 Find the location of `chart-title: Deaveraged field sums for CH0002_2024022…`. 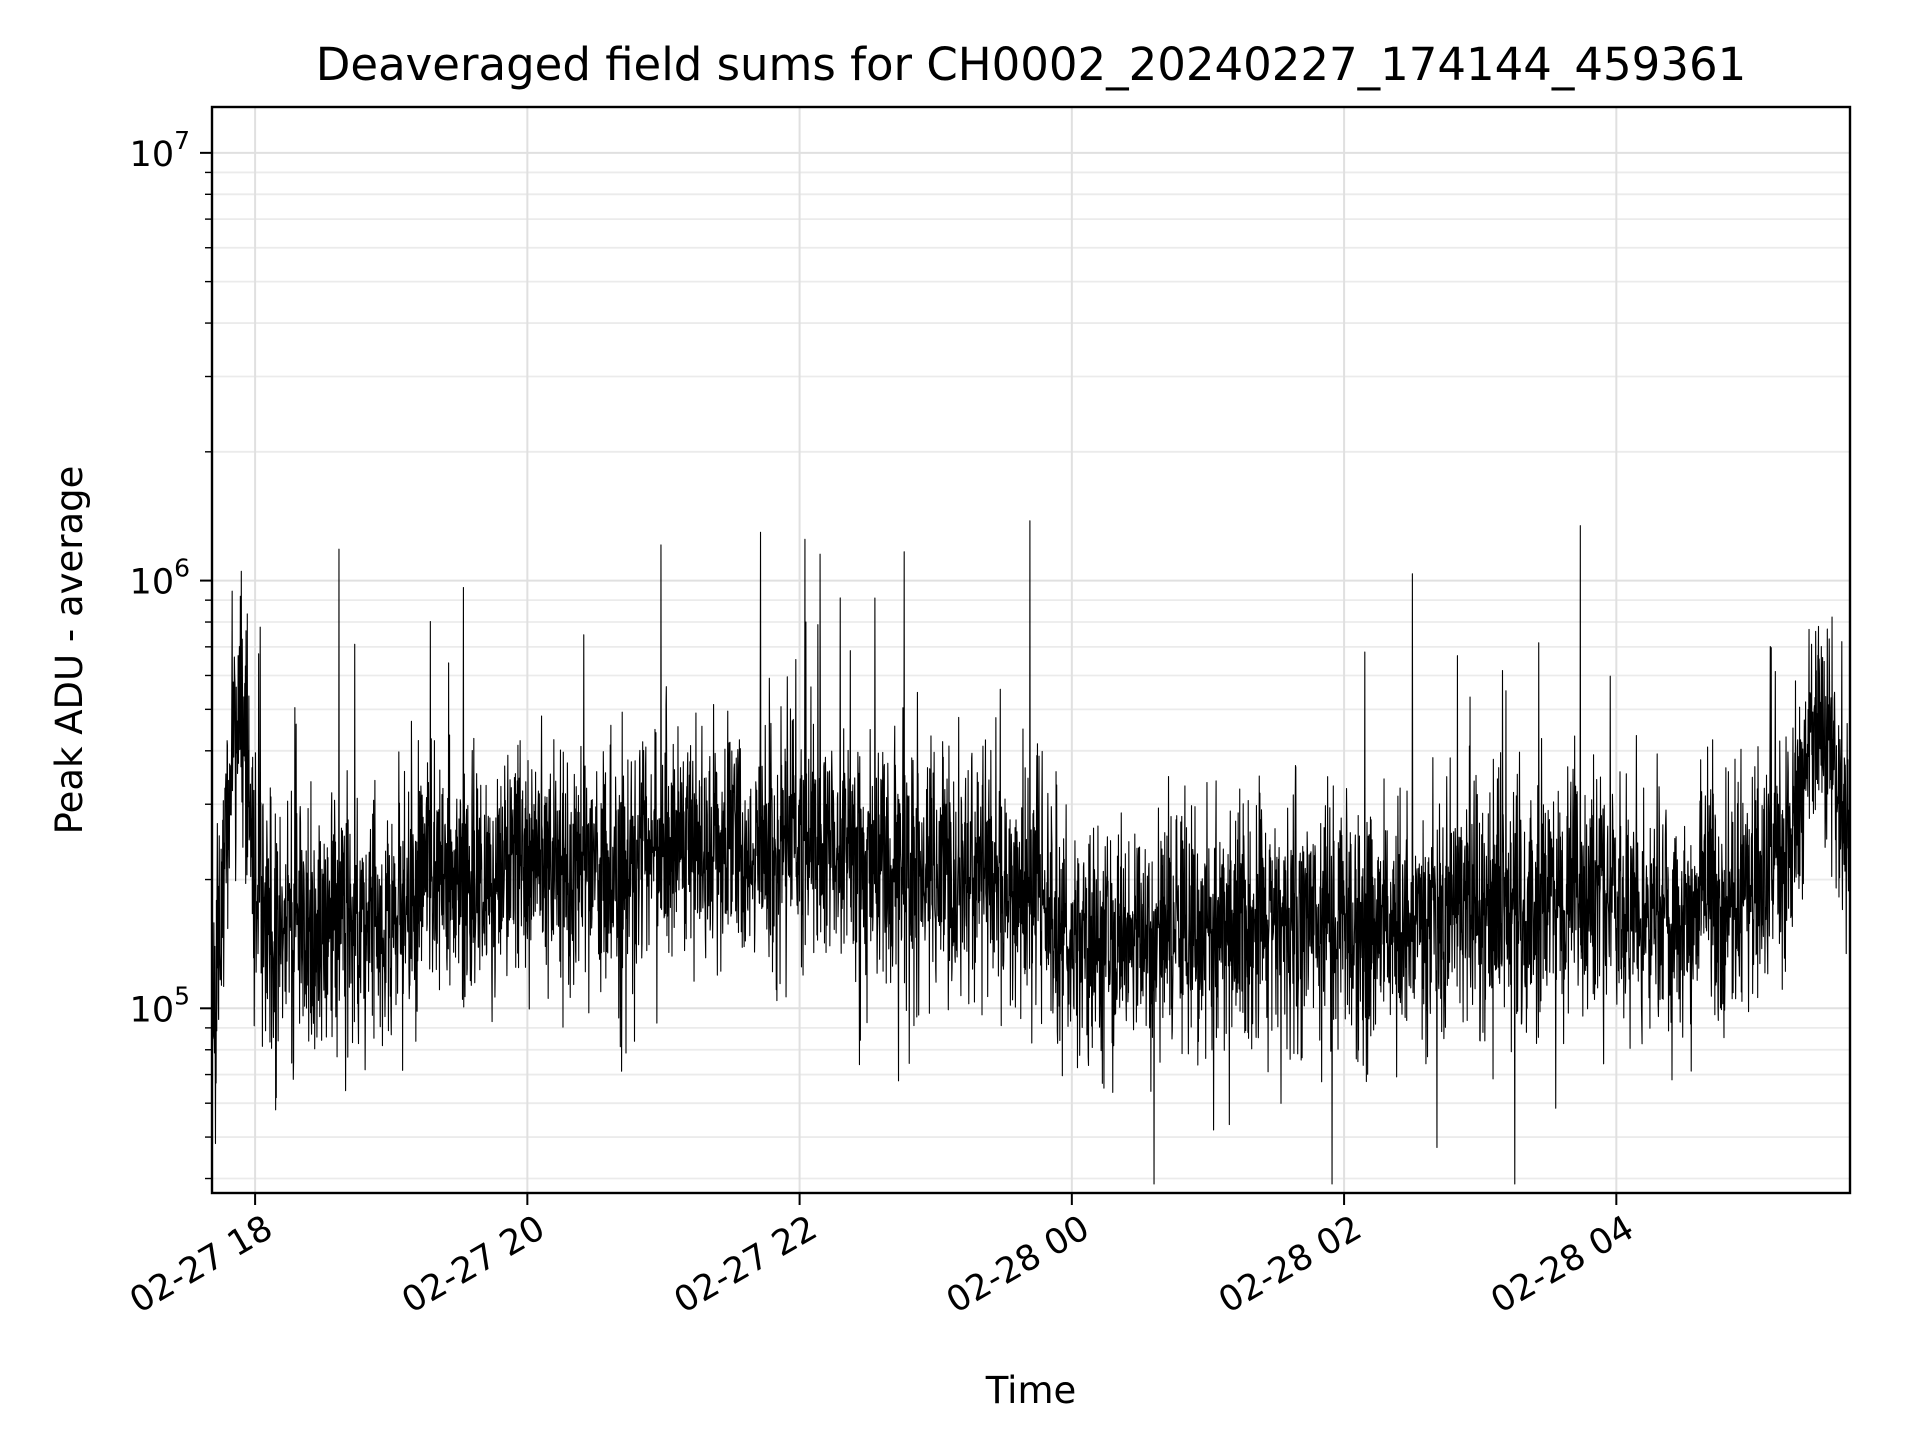

chart-title: Deaveraged field sums for CH0002_2024022… is located at coordinates (1031, 64).